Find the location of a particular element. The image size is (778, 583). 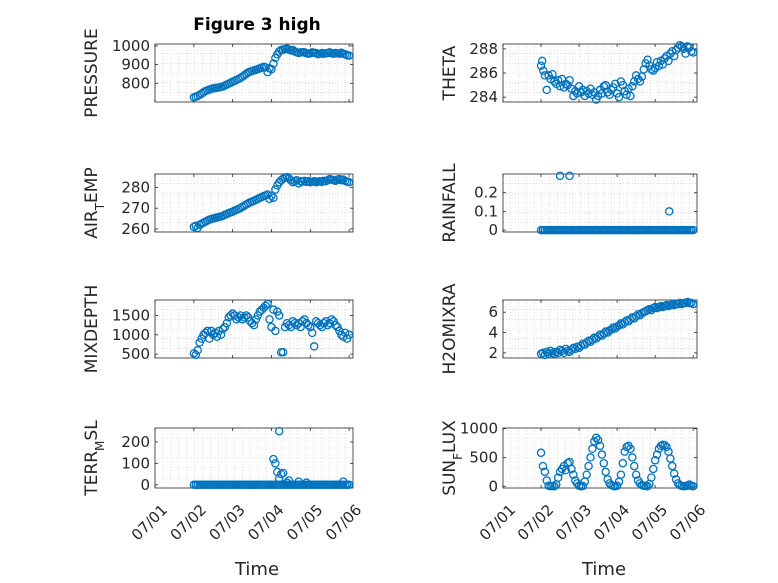

y-axis-label: AIRTEMP is located at coordinates (94, 202).